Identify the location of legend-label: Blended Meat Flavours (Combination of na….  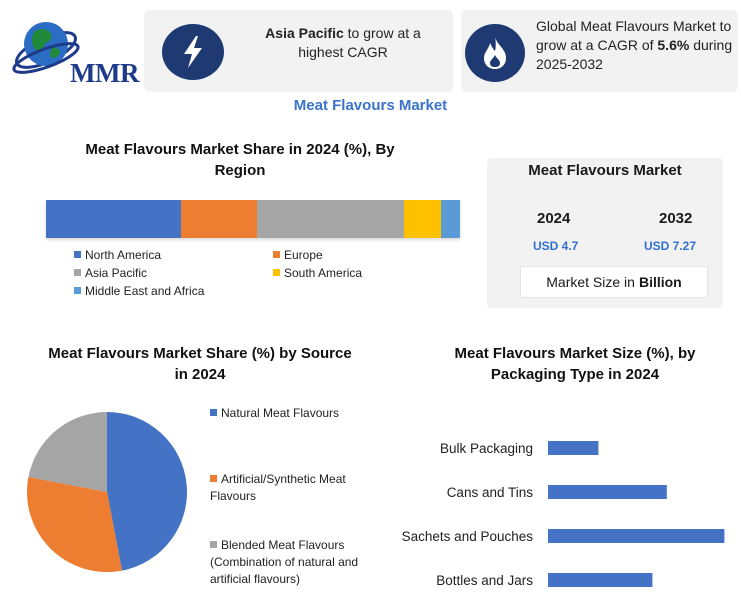
(284, 562).